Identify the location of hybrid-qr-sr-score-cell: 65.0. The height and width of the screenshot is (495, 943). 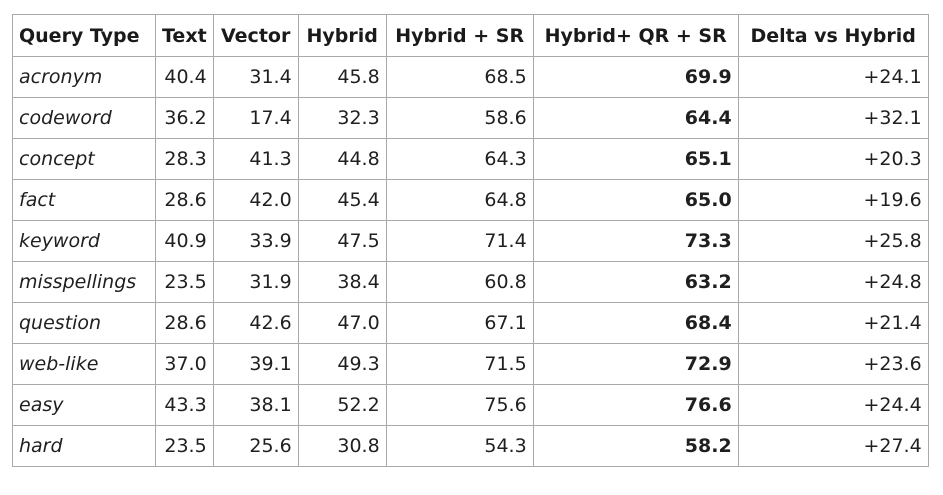
(635, 200).